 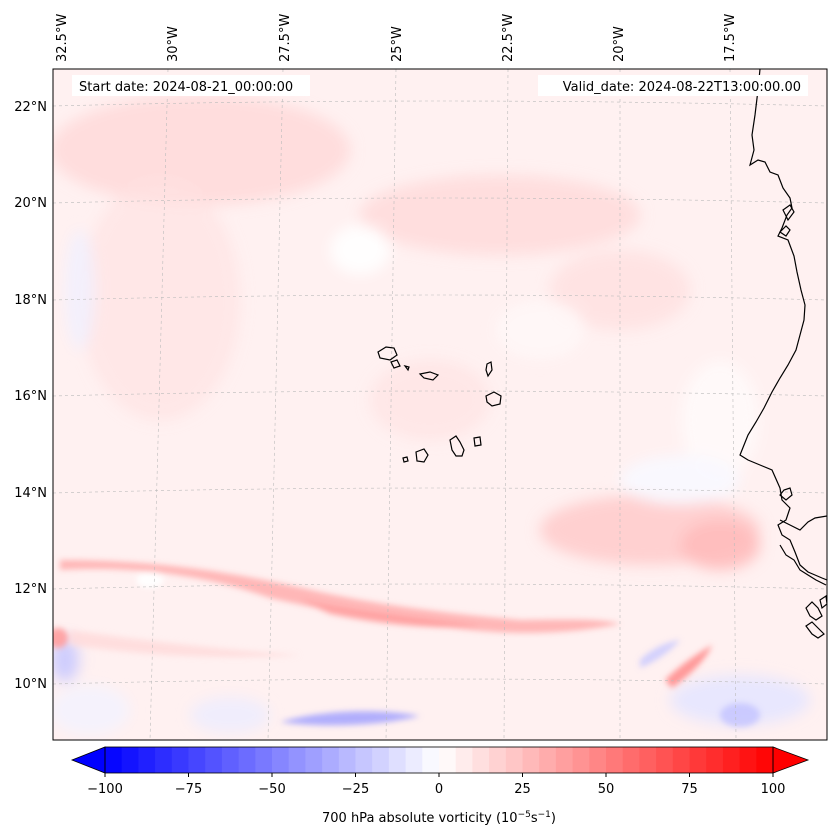 What do you see at coordinates (506, 404) in the screenshot?
I see `meridian-22-5w` at bounding box center [506, 404].